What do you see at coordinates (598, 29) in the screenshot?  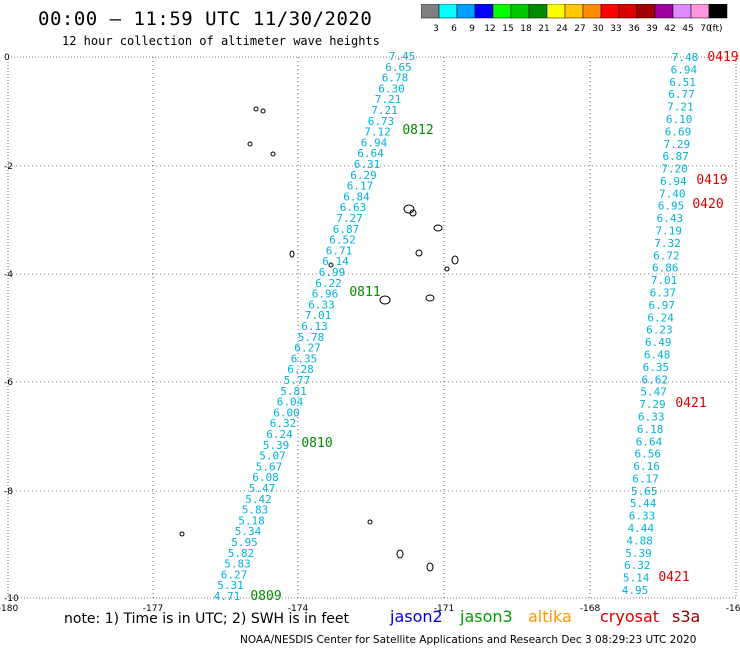 I see `legend-tick-label: 30` at bounding box center [598, 29].